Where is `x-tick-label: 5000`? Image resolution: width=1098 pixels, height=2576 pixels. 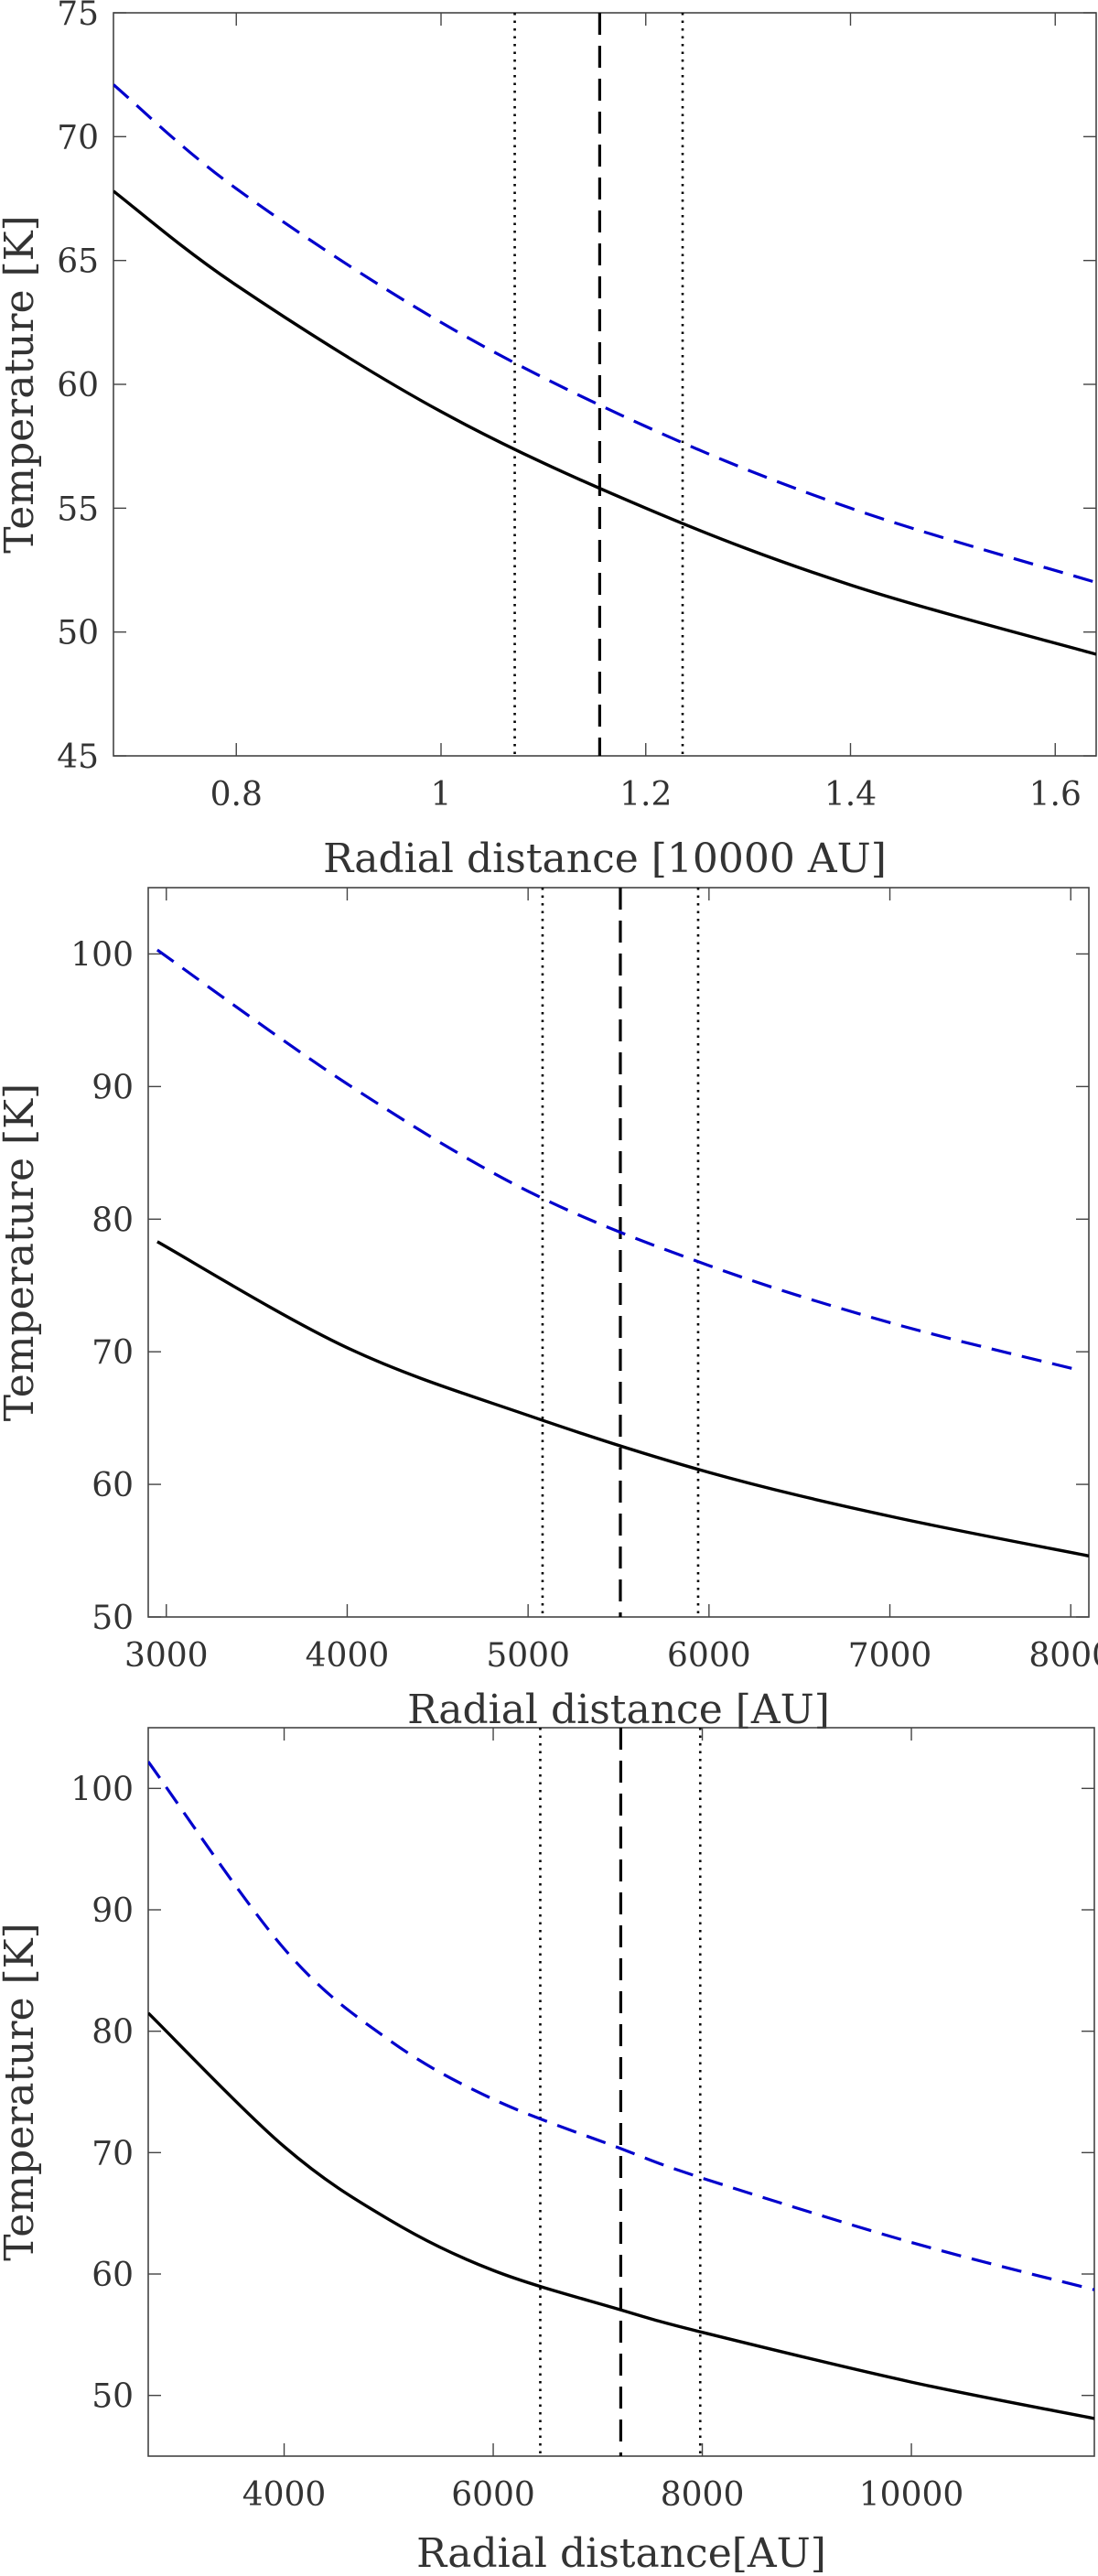 x-tick-label: 5000 is located at coordinates (528, 1656).